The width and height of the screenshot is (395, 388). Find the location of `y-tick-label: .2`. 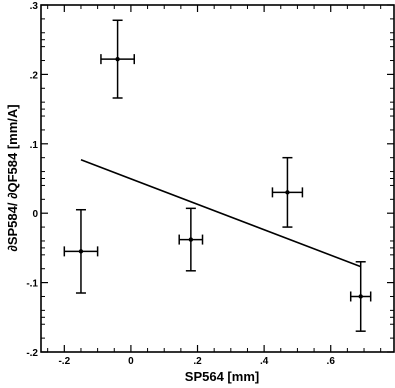

y-tick-label: .2 is located at coordinates (34, 75).